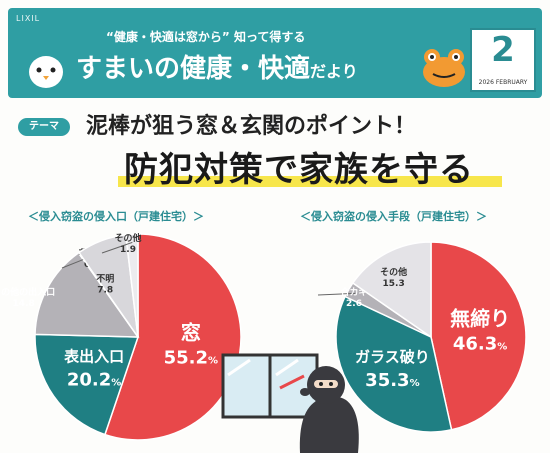 The image size is (550, 453). I want to click on slice-value: 46.3%, so click(480, 344).